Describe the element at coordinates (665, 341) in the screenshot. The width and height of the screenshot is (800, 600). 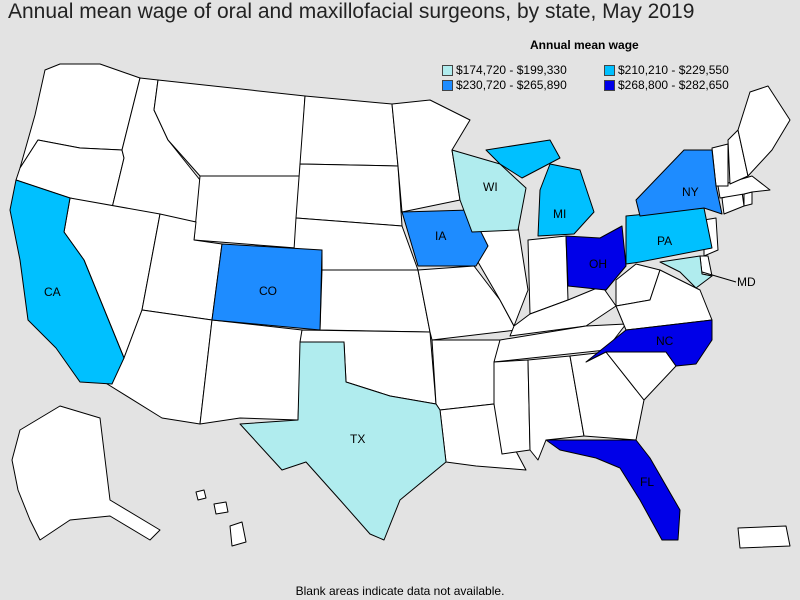
I see `label-nc: NC` at that location.